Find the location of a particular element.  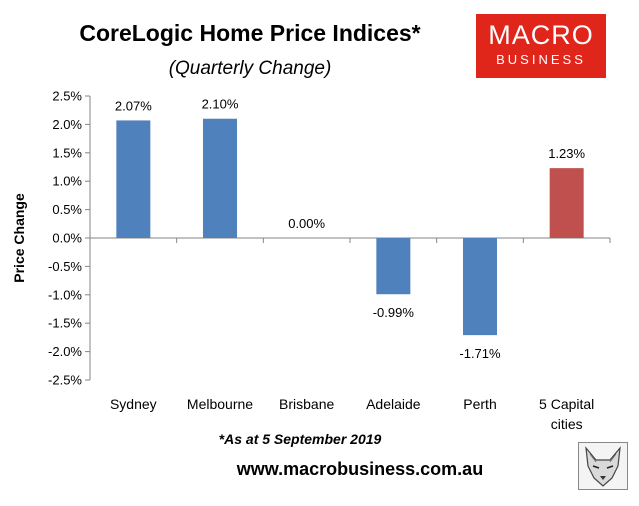

x-tick-label: 5 Capital cities is located at coordinates (566, 414).